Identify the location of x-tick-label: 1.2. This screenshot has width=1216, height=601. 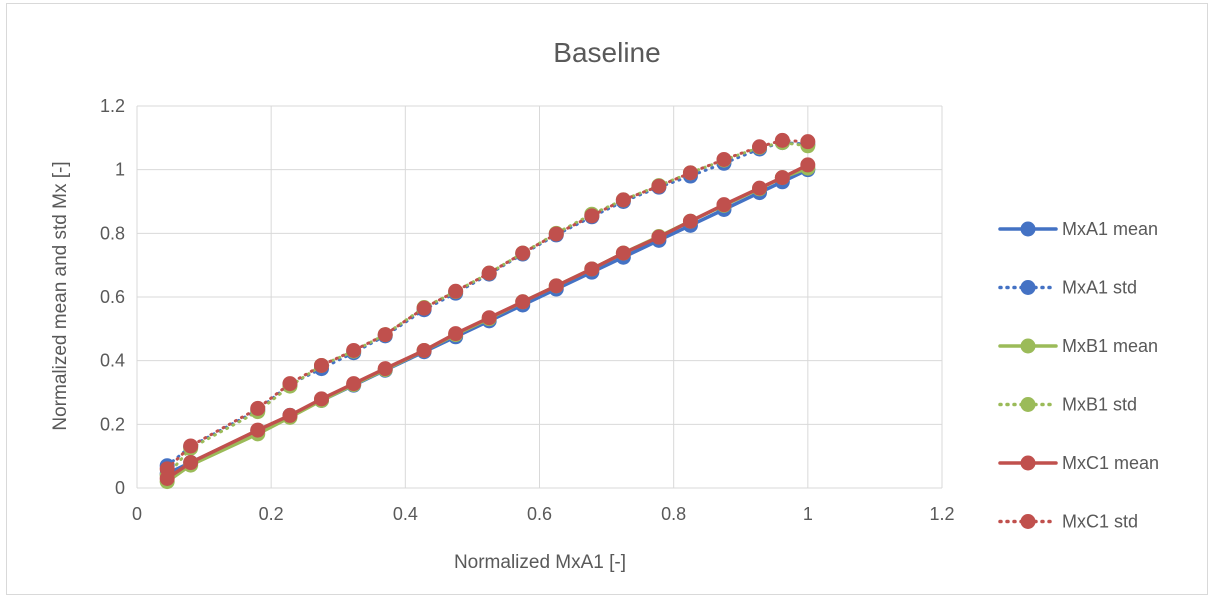
(941, 514).